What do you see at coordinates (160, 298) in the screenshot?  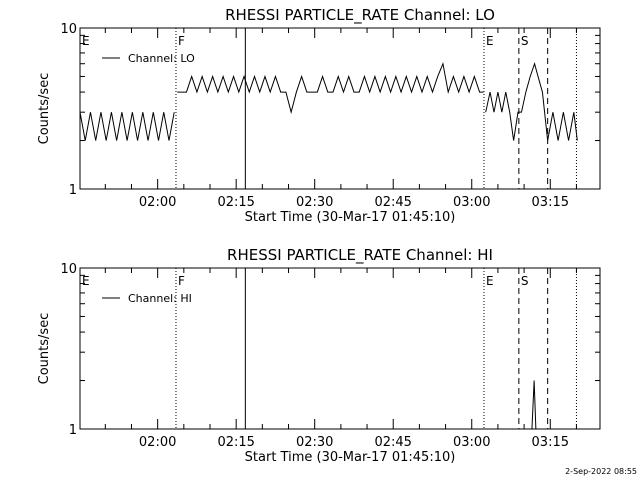 I see `legend-label: Channel: HI` at bounding box center [160, 298].